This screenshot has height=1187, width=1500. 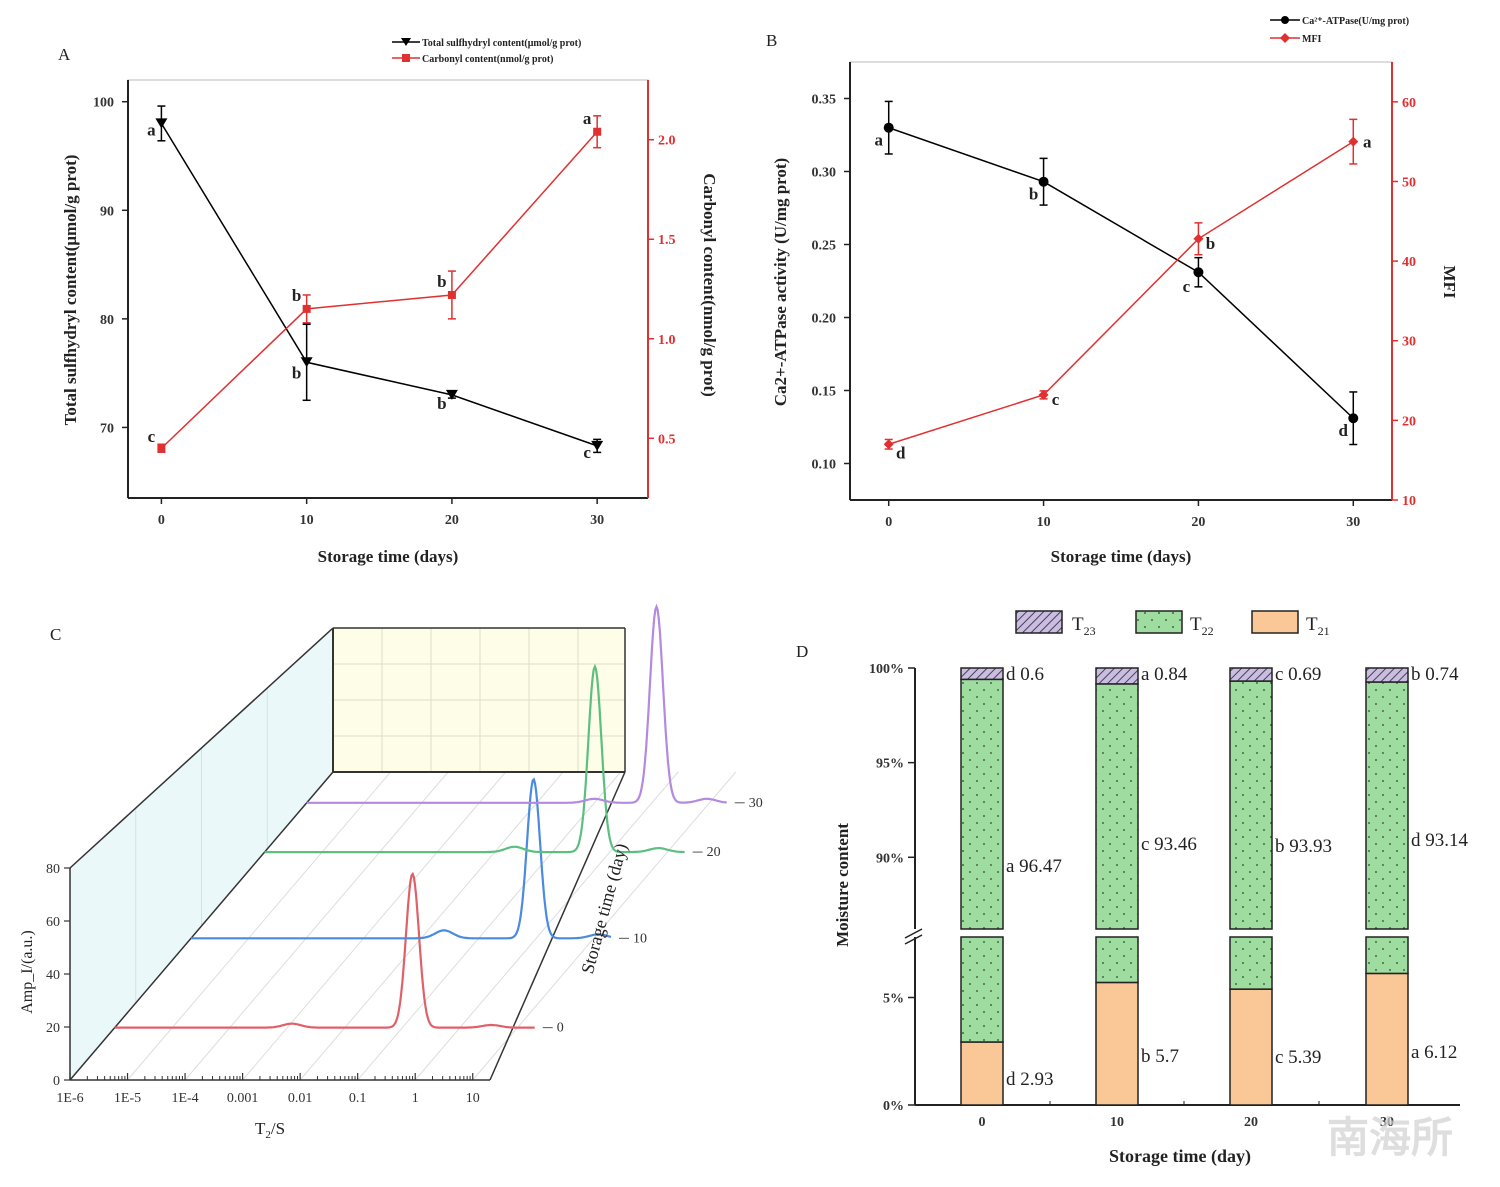 What do you see at coordinates (1030, 1079) in the screenshot?
I see `value-label-t21: d 2.93` at bounding box center [1030, 1079].